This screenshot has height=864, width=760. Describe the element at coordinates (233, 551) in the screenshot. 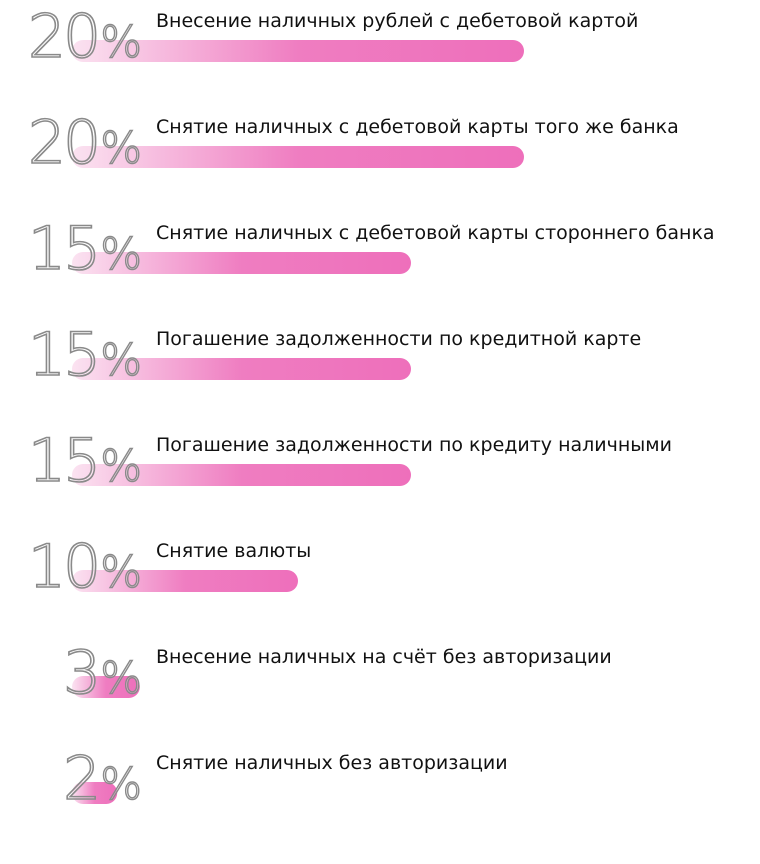

I see `category-label-6: Снятие валюты` at that location.